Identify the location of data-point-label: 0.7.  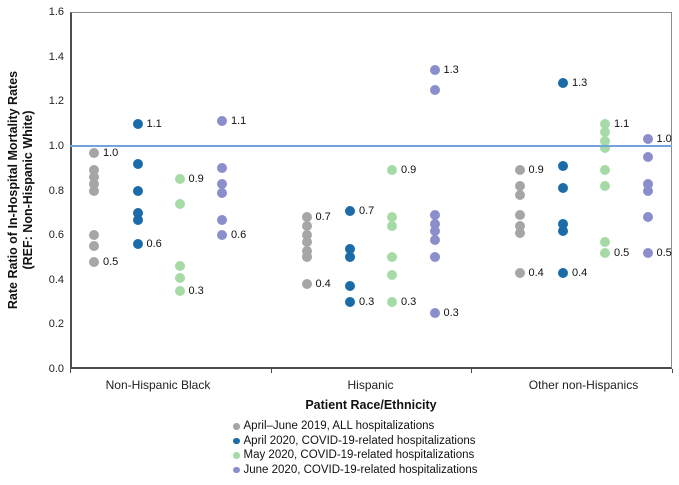
(367, 210).